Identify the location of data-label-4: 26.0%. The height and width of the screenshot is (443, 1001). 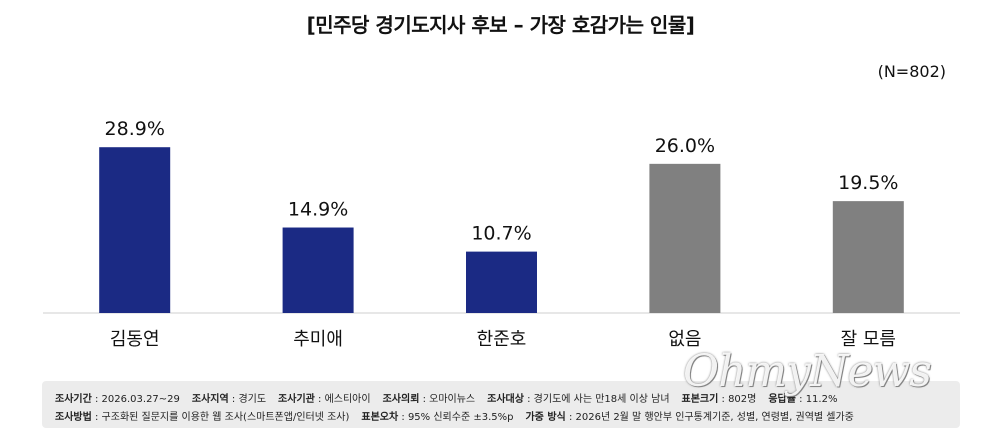
(685, 146).